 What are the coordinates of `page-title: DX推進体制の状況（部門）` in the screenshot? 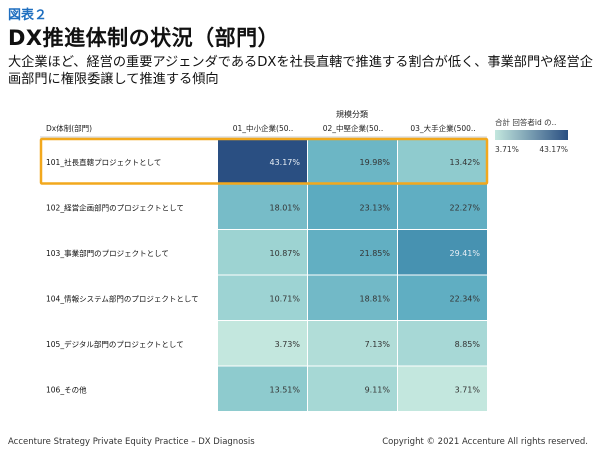 It's located at (144, 38).